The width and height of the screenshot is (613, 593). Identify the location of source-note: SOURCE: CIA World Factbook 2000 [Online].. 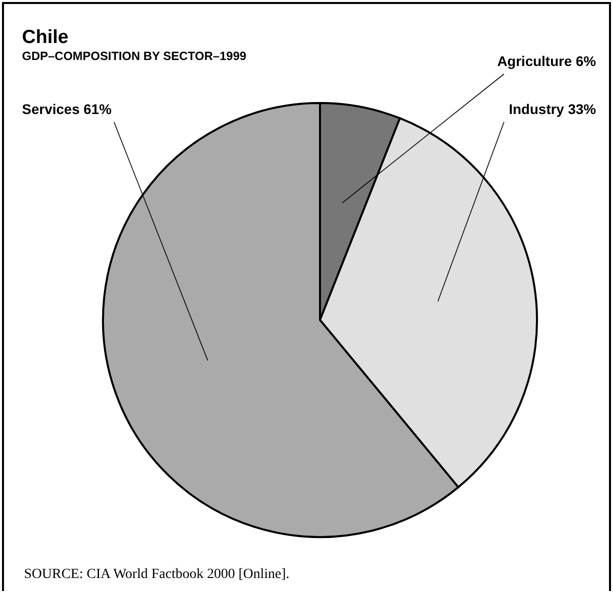
(157, 574).